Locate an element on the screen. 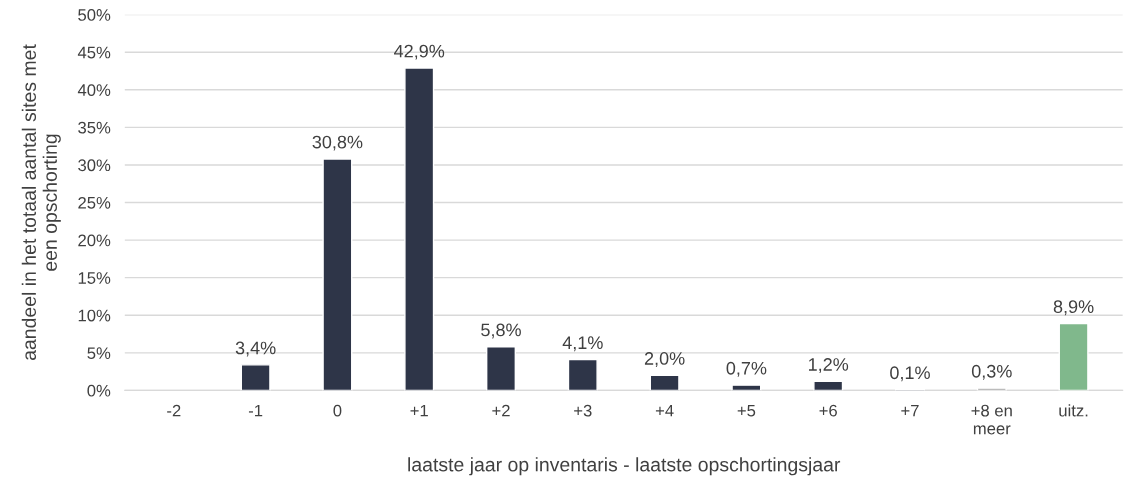  x-tick-label: -2 is located at coordinates (174, 410).